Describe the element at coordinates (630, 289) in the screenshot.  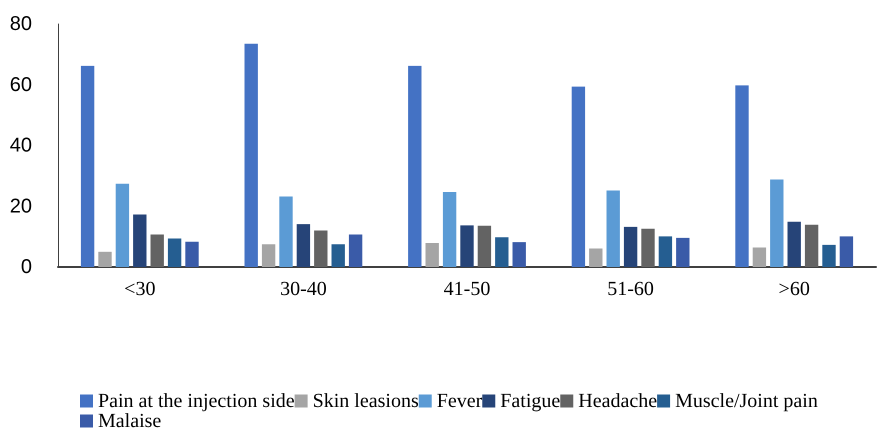
I see `x-tick-label: 51-60` at that location.